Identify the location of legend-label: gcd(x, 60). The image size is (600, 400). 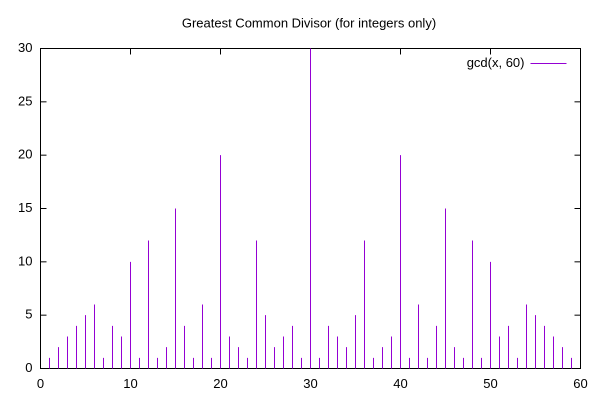
(496, 62).